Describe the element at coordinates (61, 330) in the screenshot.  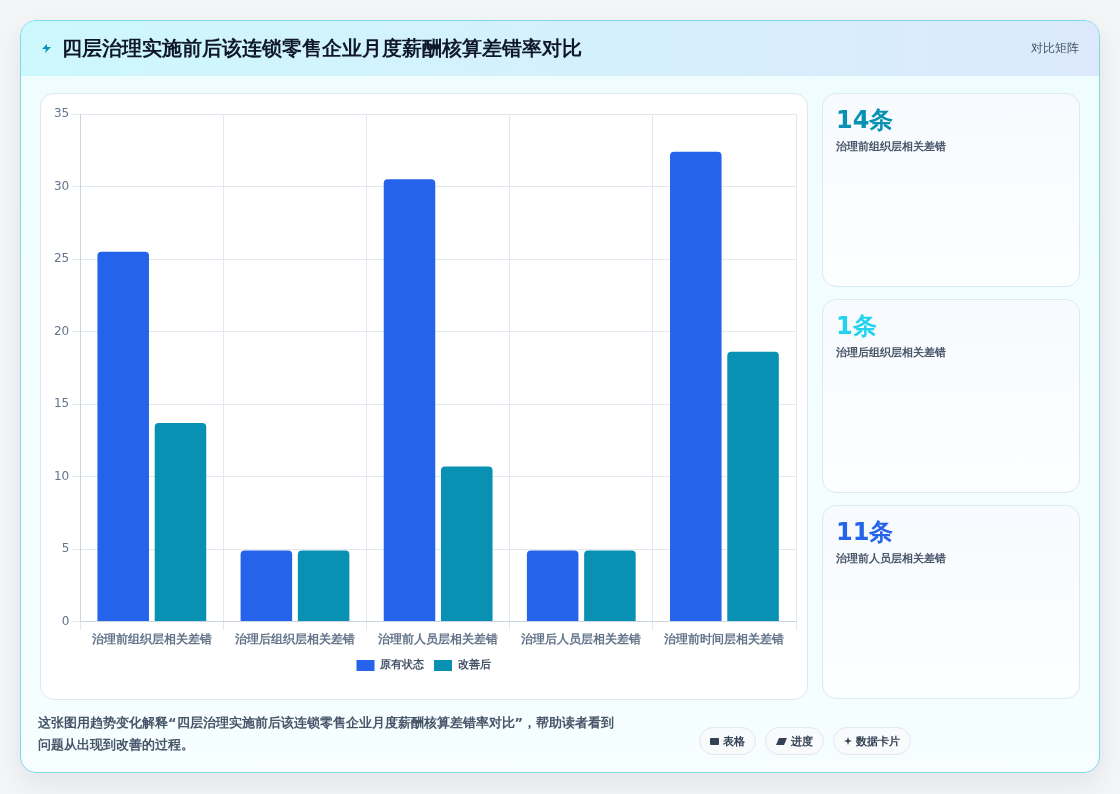
I see `y-tick-label: 20` at that location.